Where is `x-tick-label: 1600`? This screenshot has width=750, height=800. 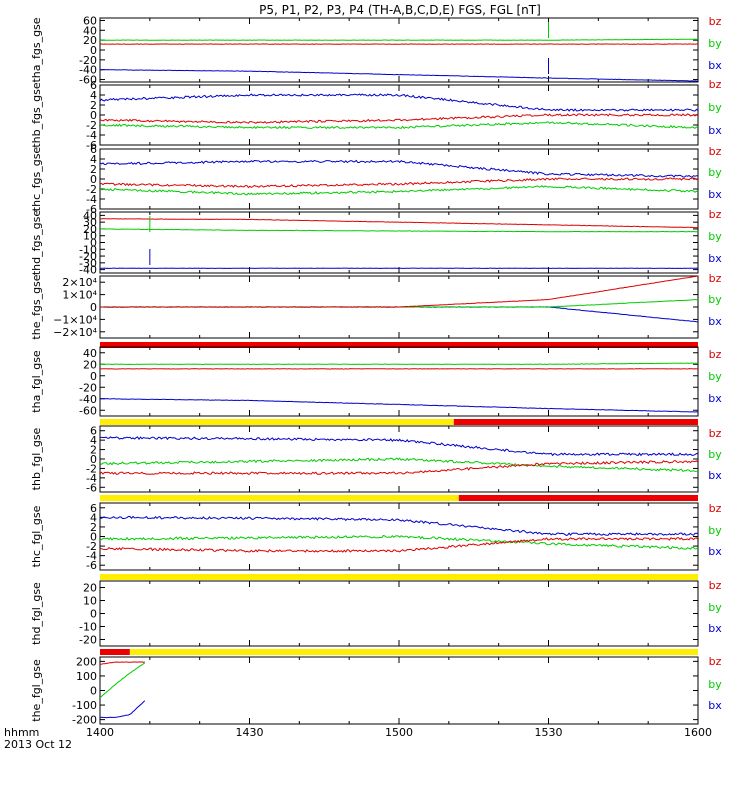
x-tick-label: 1600 is located at coordinates (698, 732).